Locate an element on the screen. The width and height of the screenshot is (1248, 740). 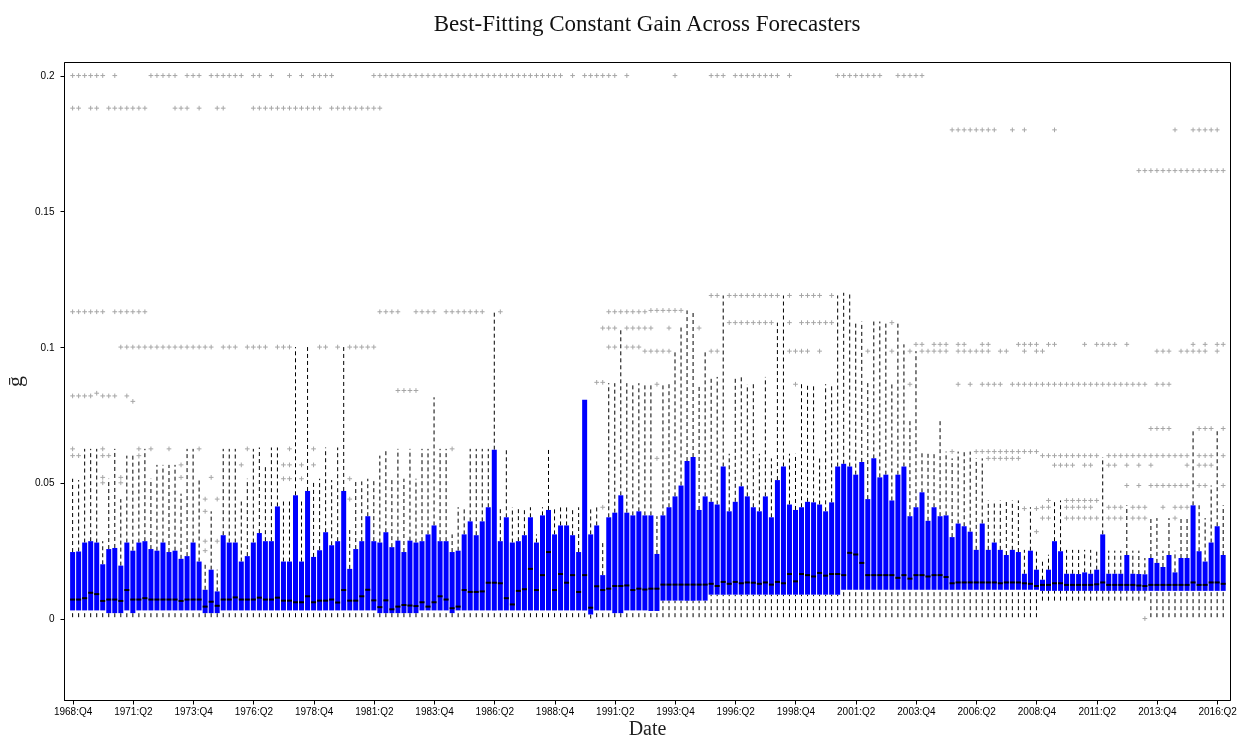
x-tick-label: 2006:Q2 is located at coordinates (977, 711).